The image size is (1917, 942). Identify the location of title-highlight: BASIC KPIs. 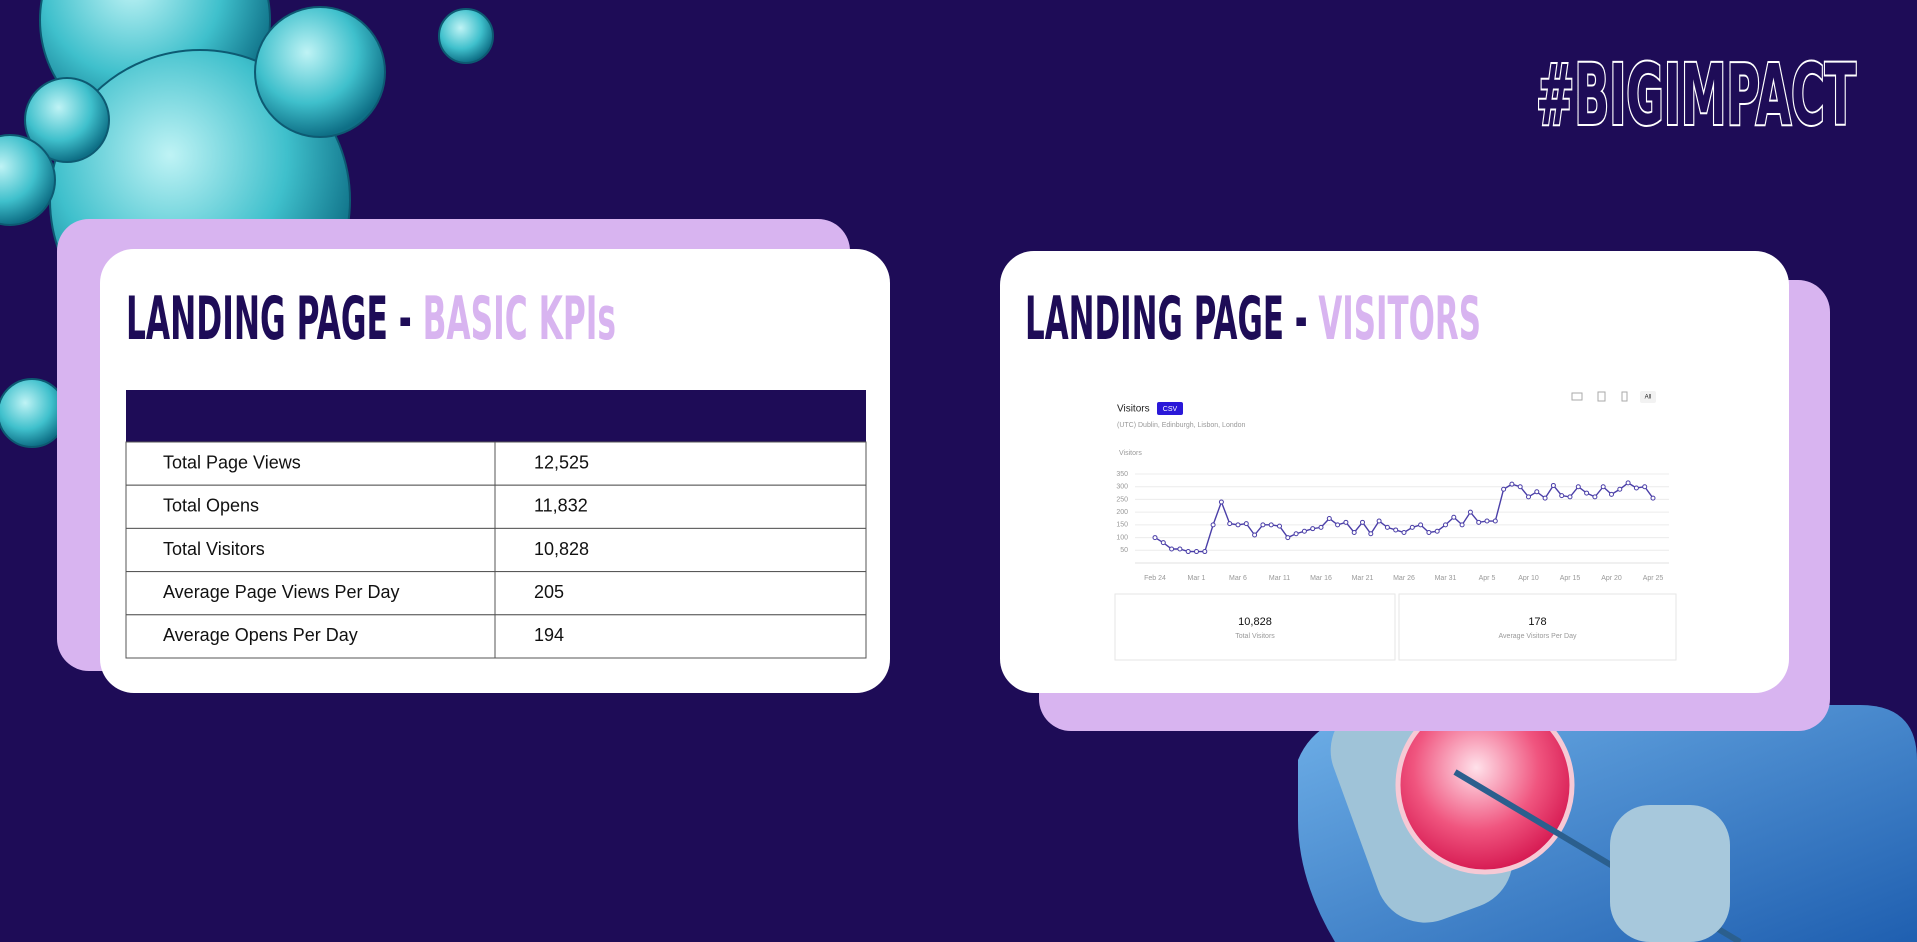
(519, 319).